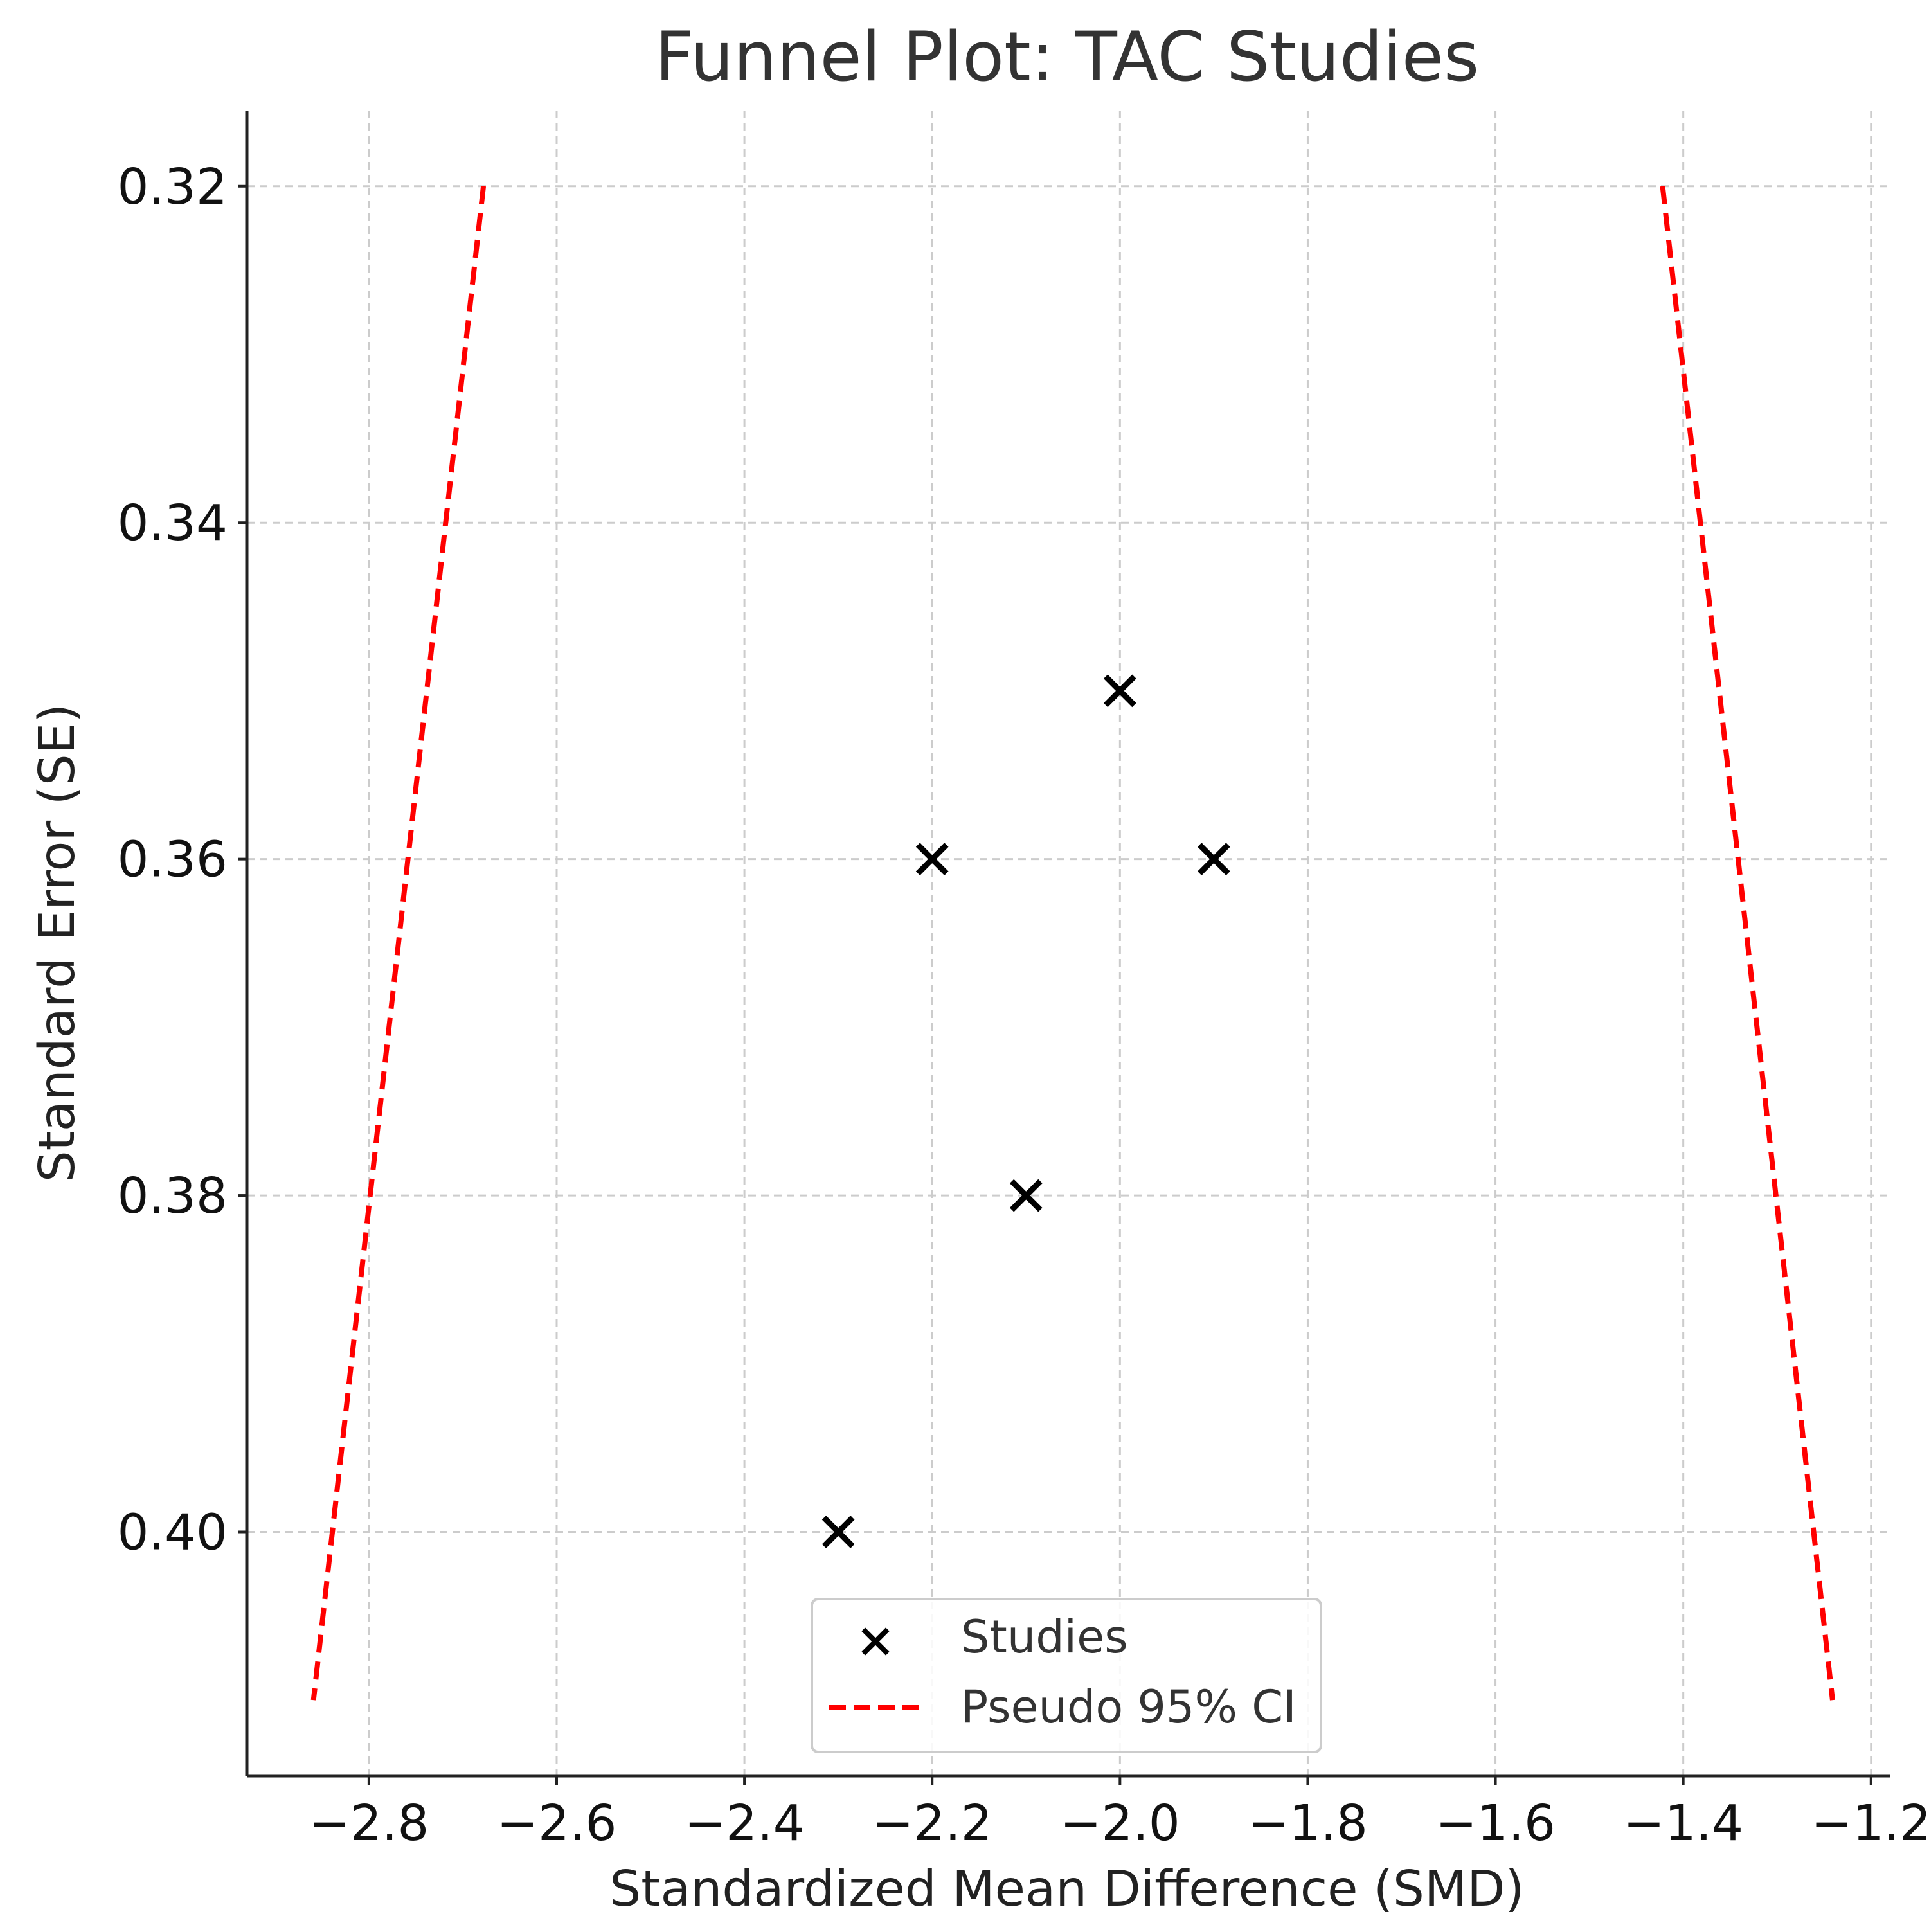 The width and height of the screenshot is (1929, 1932). Describe the element at coordinates (556, 1823) in the screenshot. I see `x-tick-label: −2.6` at that location.